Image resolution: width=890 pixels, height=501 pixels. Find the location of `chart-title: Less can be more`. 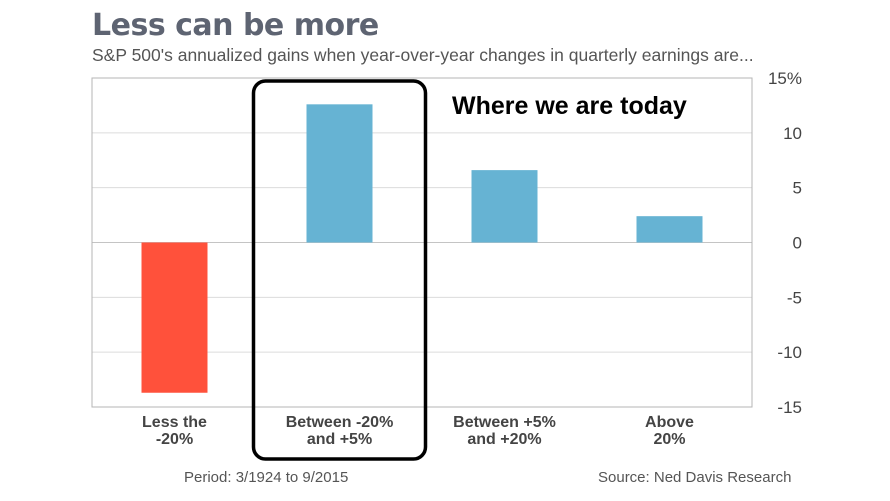

chart-title: Less can be more is located at coordinates (235, 25).